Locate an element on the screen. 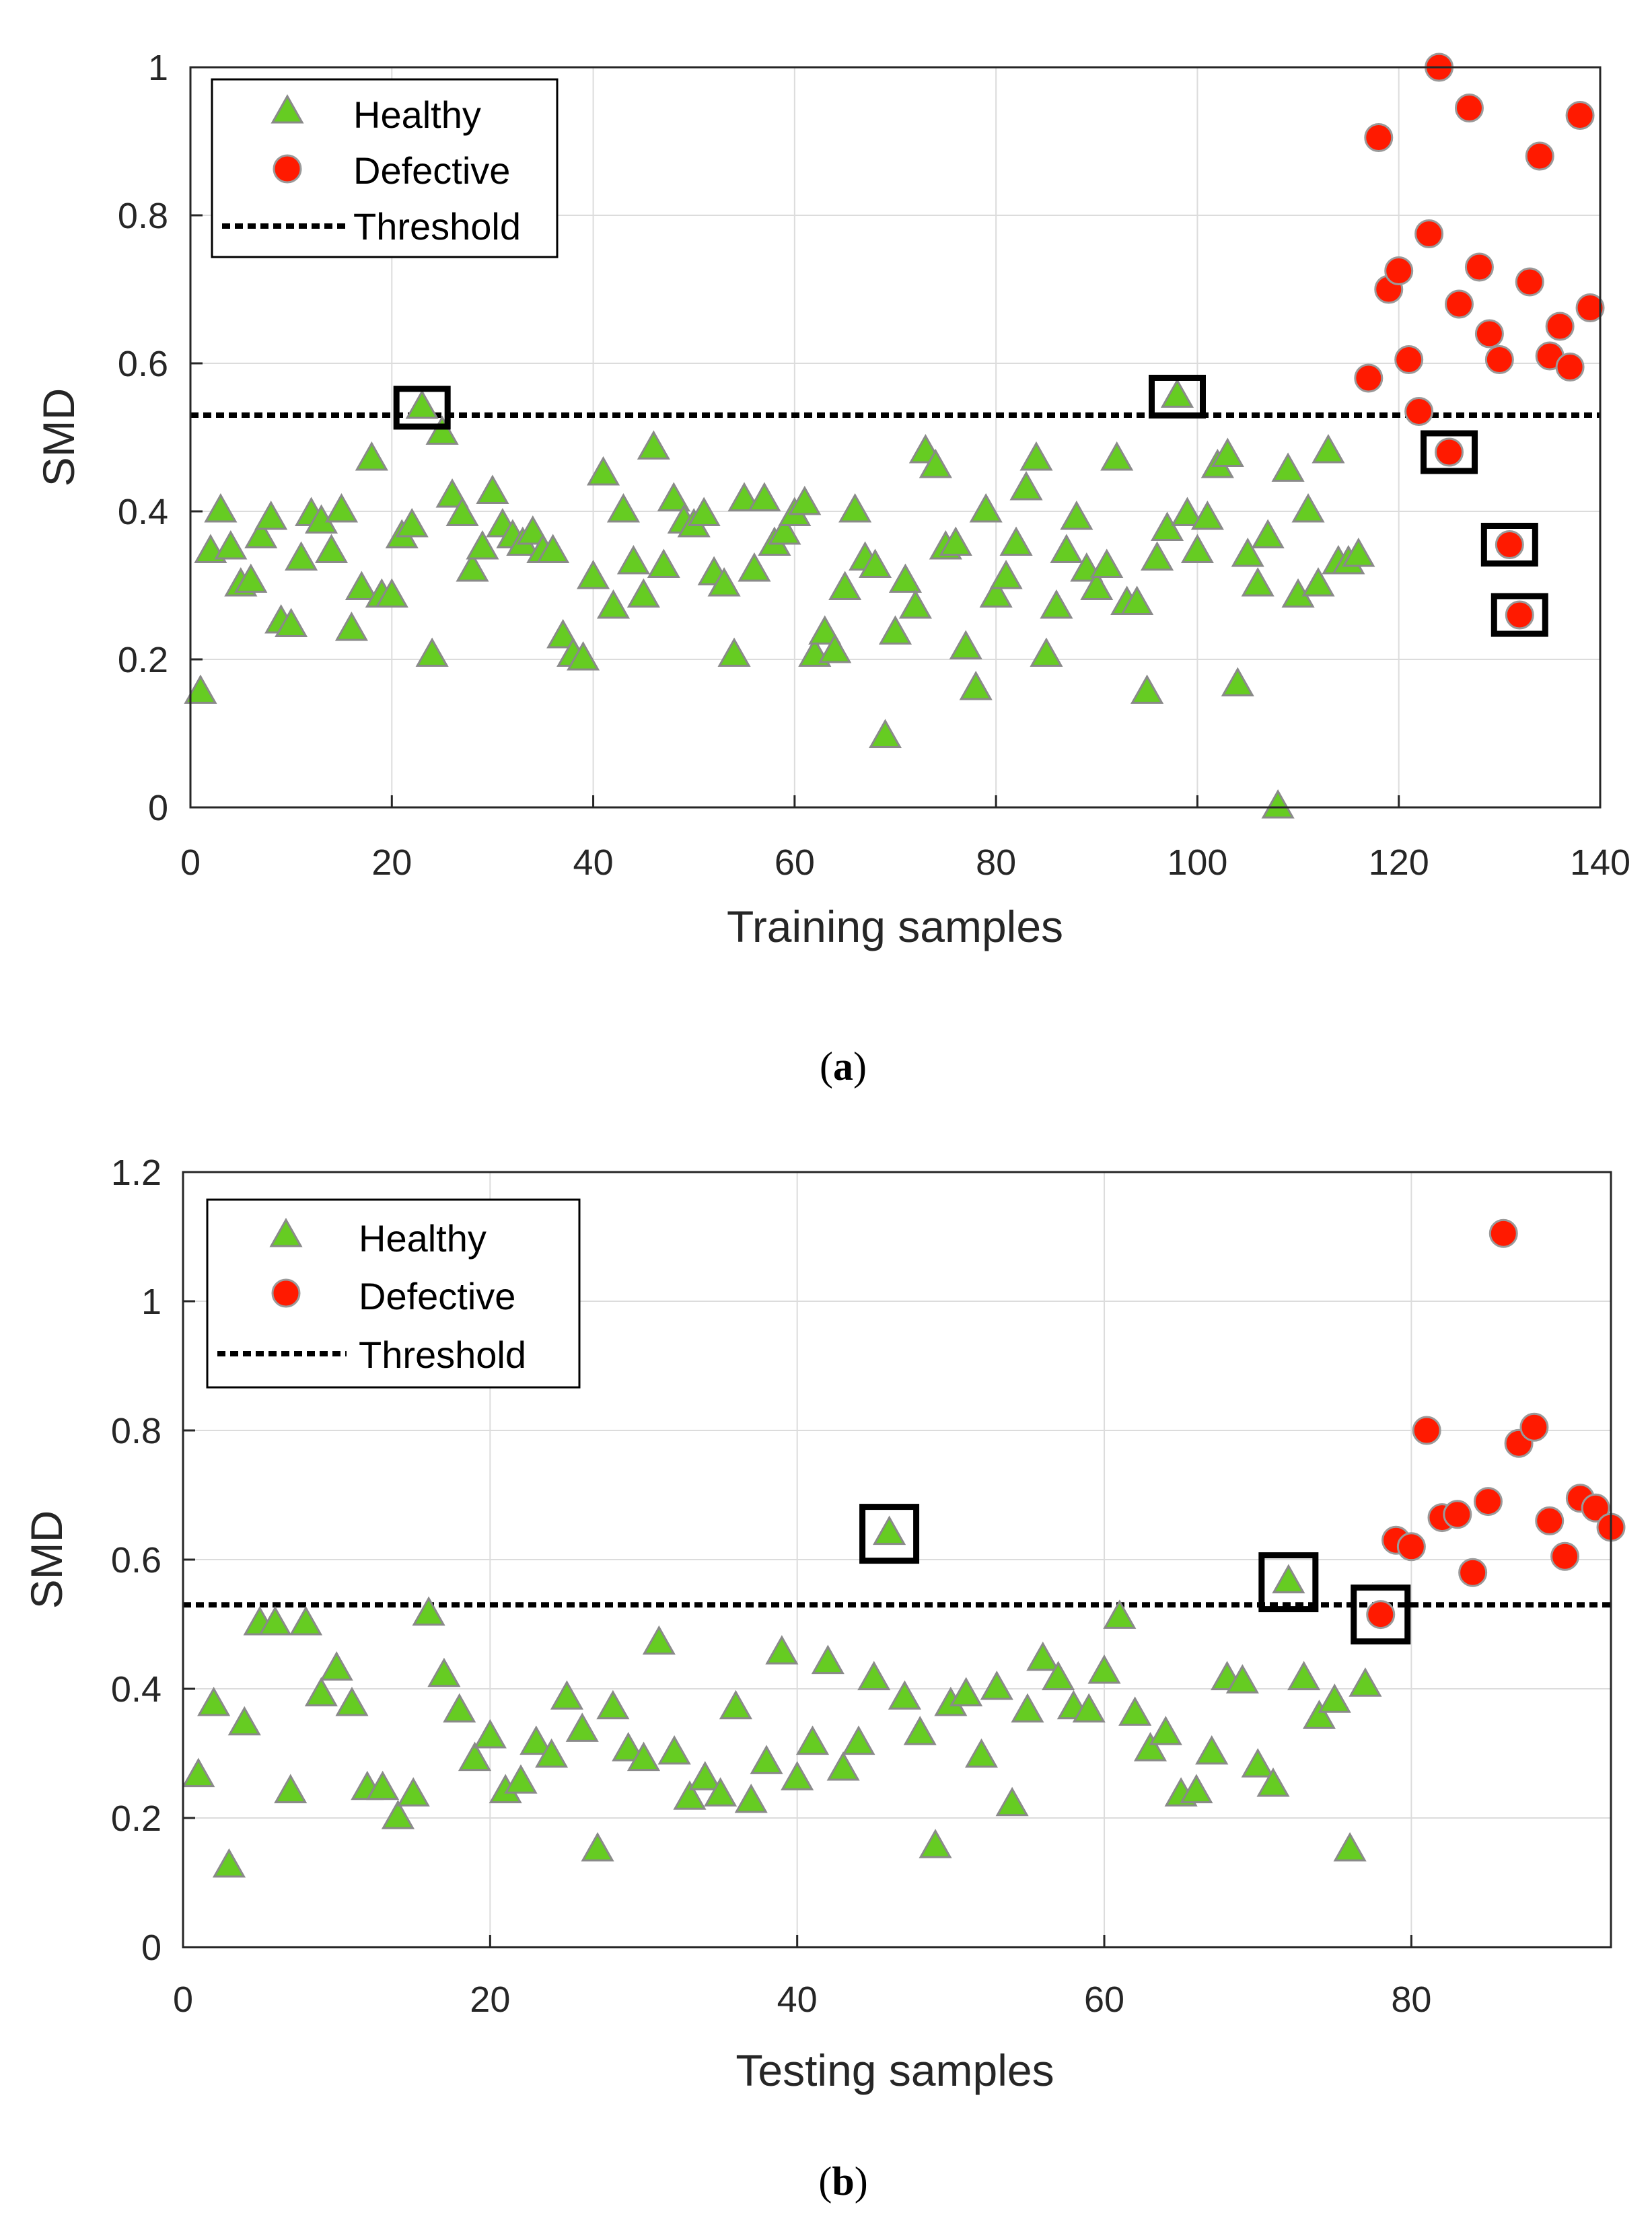 The width and height of the screenshot is (1652, 2221). y-tick-label: 0.4 is located at coordinates (143, 512).